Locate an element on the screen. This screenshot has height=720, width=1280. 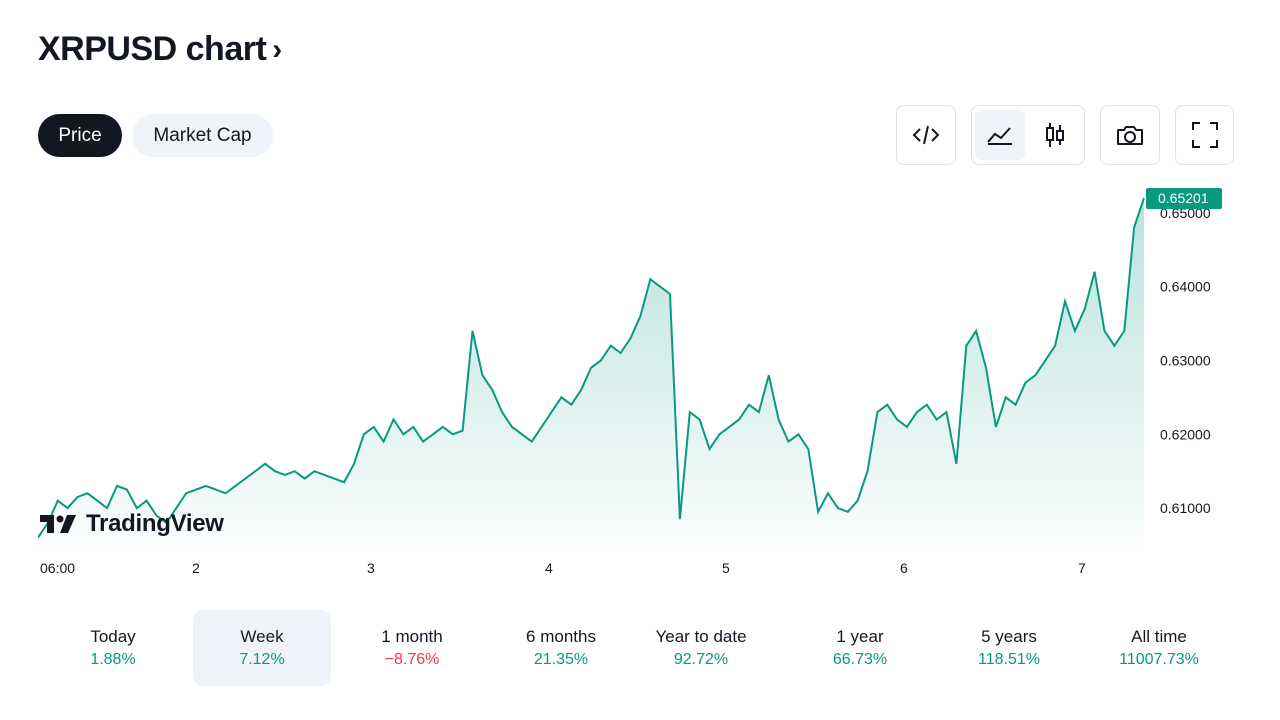
x-tick-label: 2 is located at coordinates (196, 568).